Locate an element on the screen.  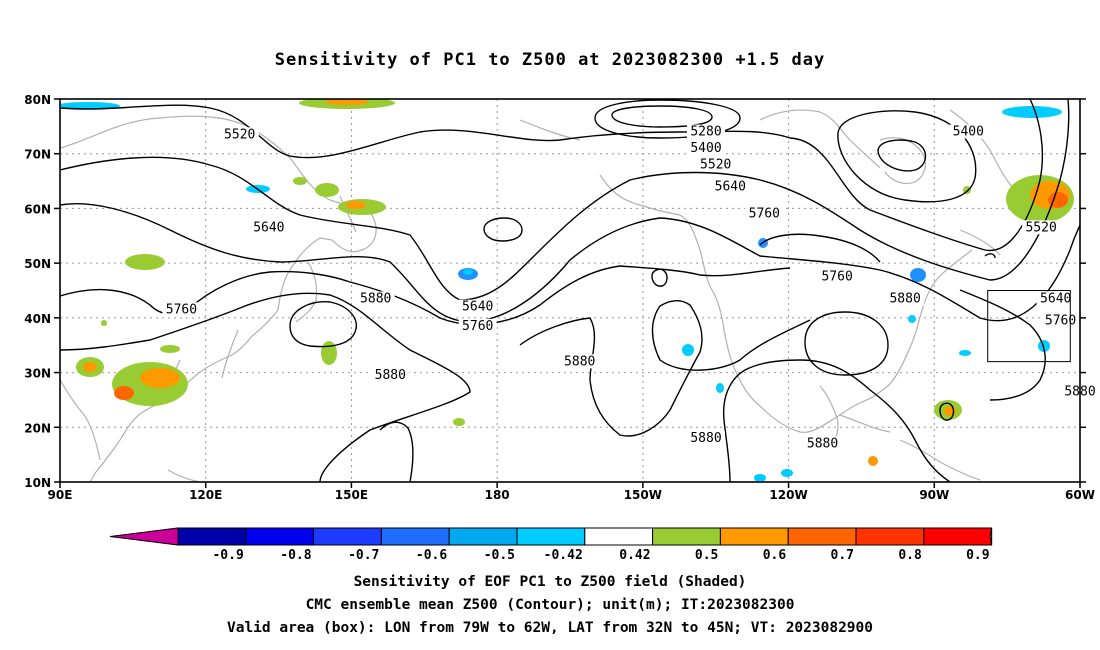
lon-tick-label: 150W is located at coordinates (643, 495).